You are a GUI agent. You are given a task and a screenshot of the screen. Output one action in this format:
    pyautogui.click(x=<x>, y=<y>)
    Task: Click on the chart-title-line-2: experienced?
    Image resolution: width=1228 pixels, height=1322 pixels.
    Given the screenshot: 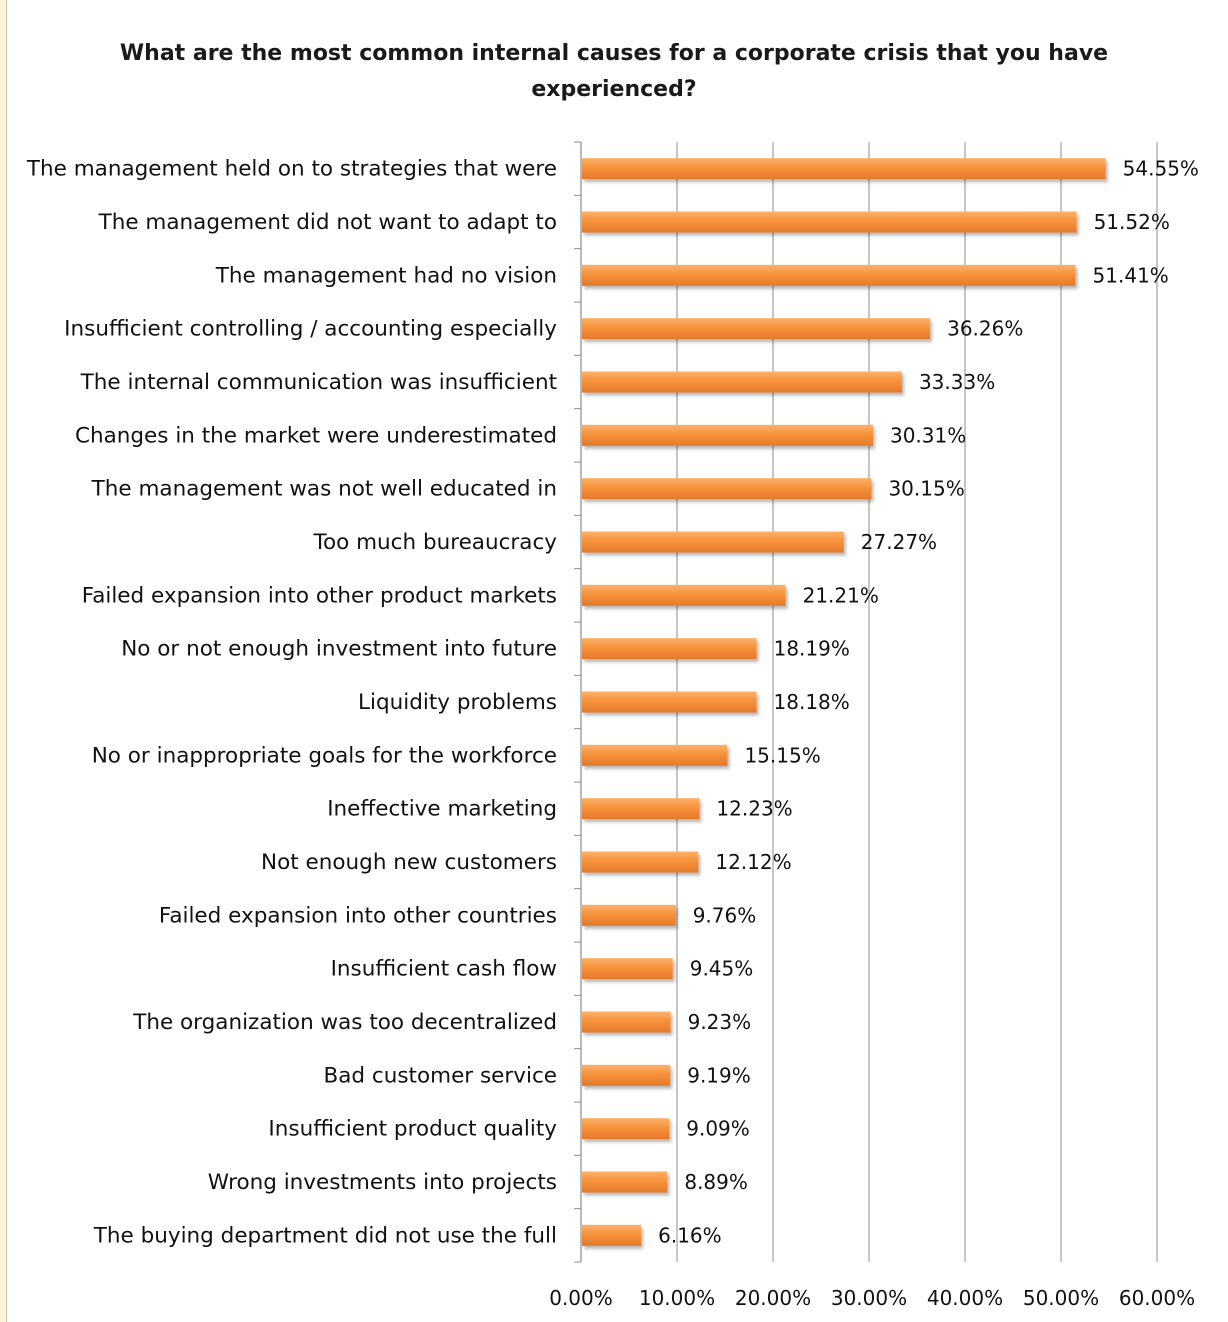 What is the action you would take?
    pyautogui.click(x=614, y=89)
    